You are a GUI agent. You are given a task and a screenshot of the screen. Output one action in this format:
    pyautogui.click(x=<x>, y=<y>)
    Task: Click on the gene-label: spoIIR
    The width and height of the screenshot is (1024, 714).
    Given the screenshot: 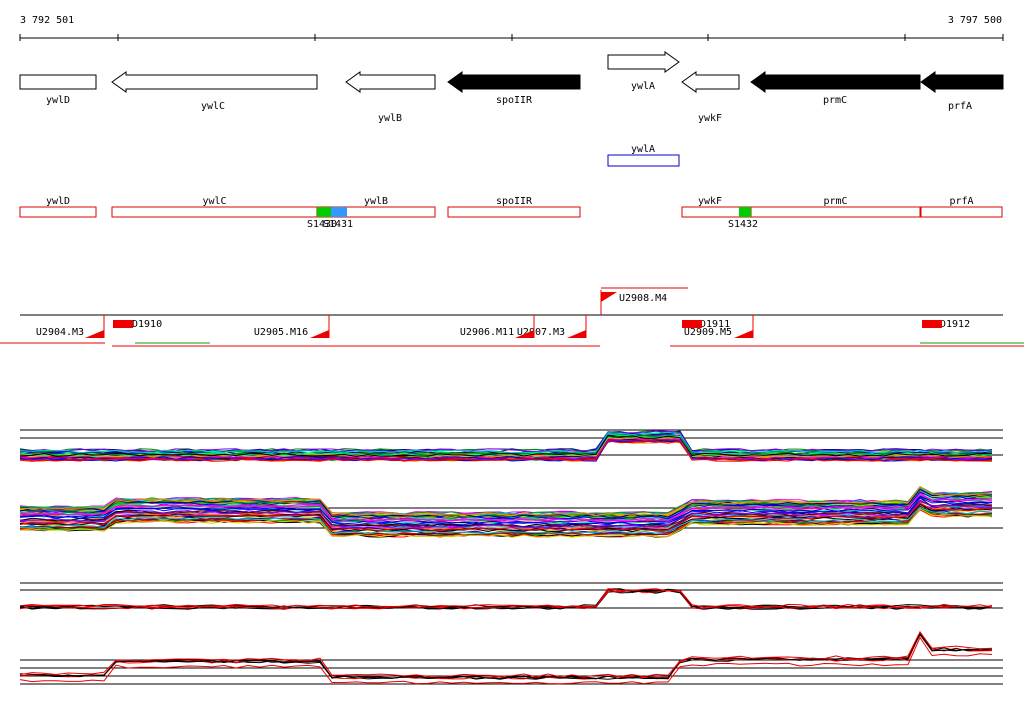 What is the action you would take?
    pyautogui.click(x=514, y=100)
    